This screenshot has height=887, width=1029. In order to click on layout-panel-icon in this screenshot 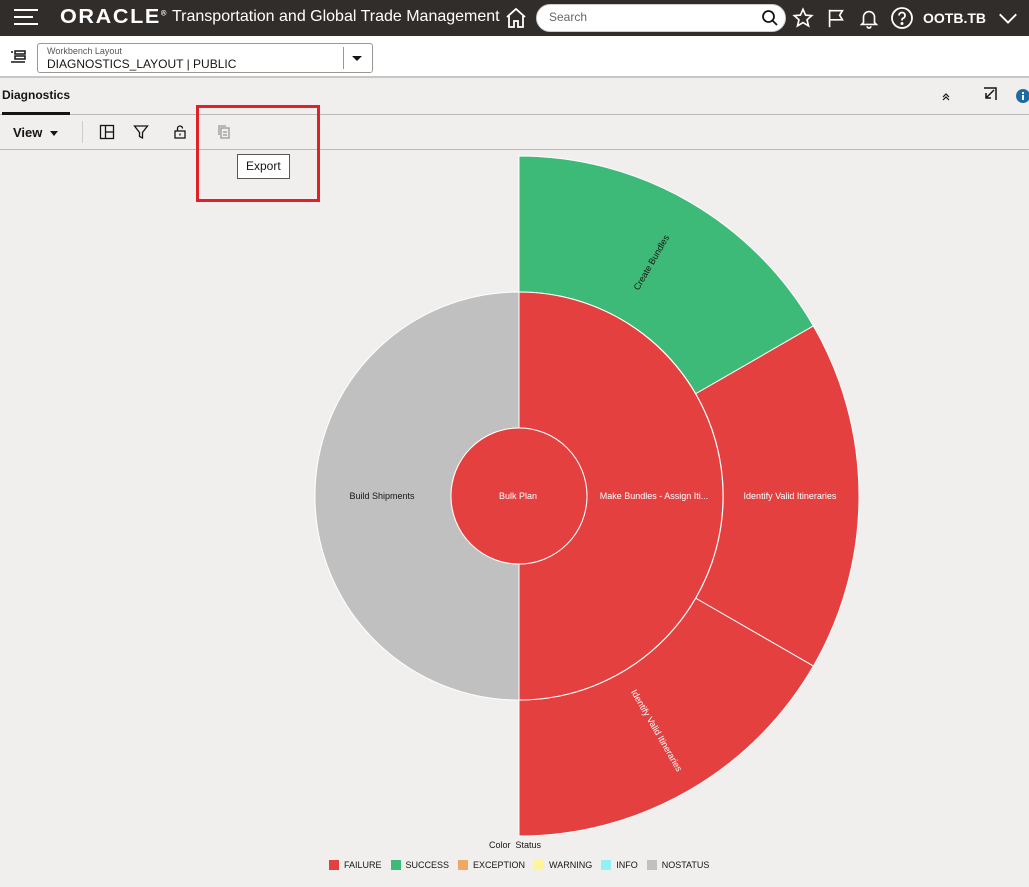, I will do `click(107, 132)`.